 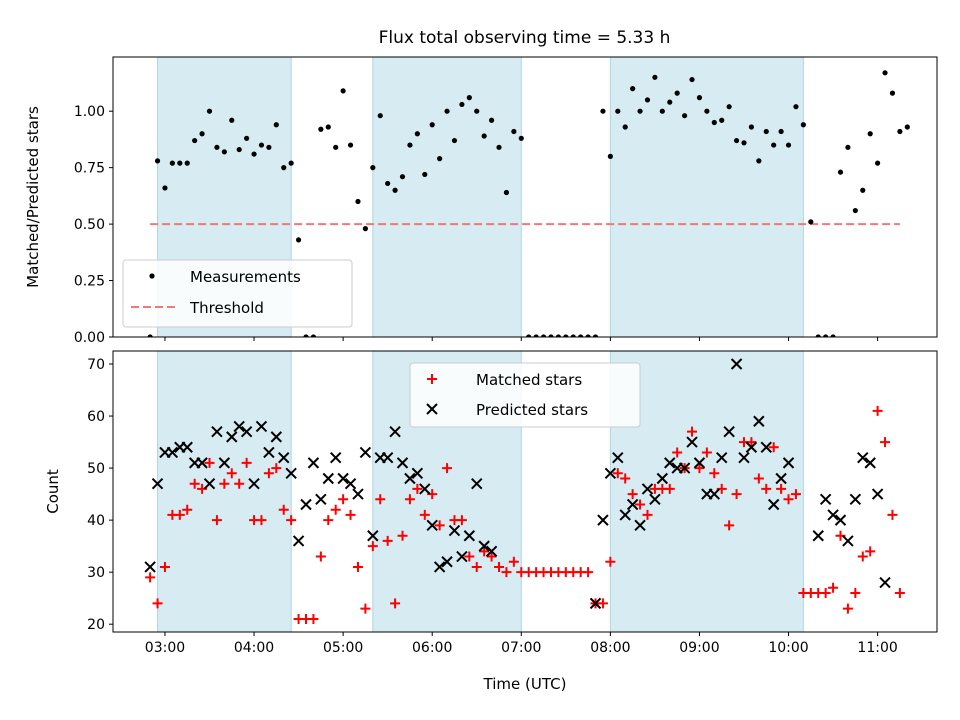 I want to click on x-tick-label: 05:00, so click(x=343, y=648).